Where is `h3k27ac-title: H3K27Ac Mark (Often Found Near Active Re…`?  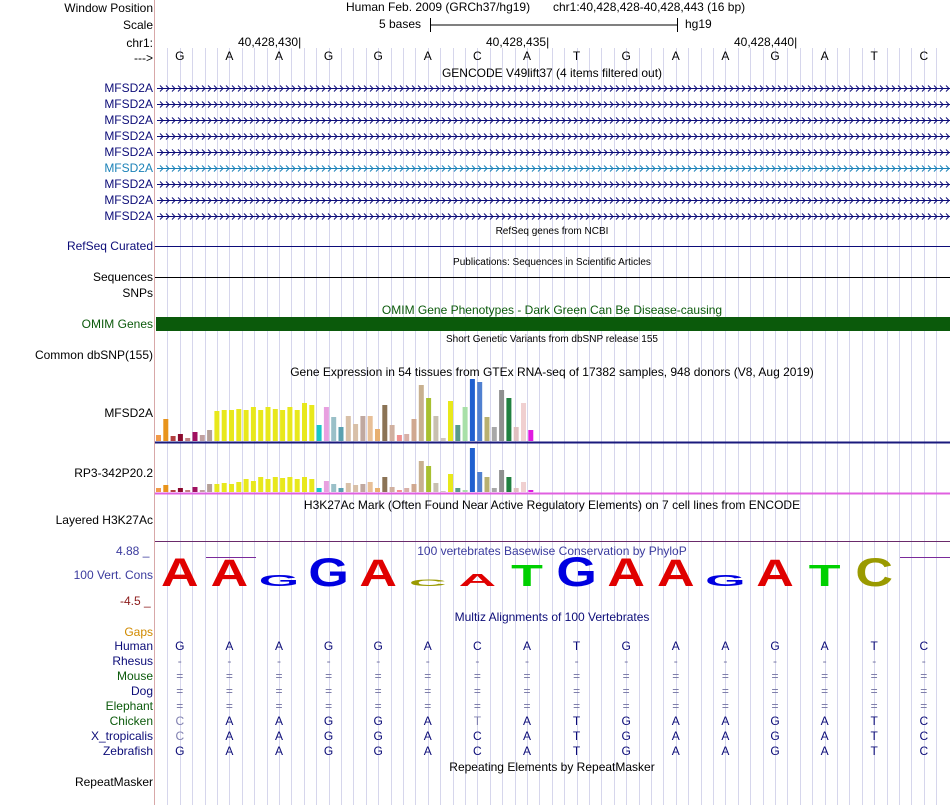
h3k27ac-title: H3K27Ac Mark (Often Found Near Active Re… is located at coordinates (552, 505).